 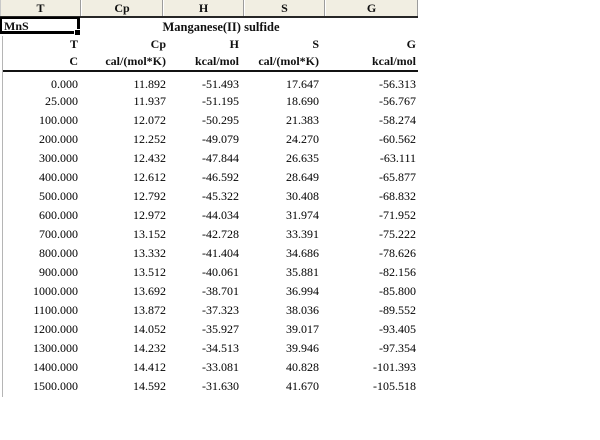 What do you see at coordinates (397, 84) in the screenshot?
I see `cell: -56.313` at bounding box center [397, 84].